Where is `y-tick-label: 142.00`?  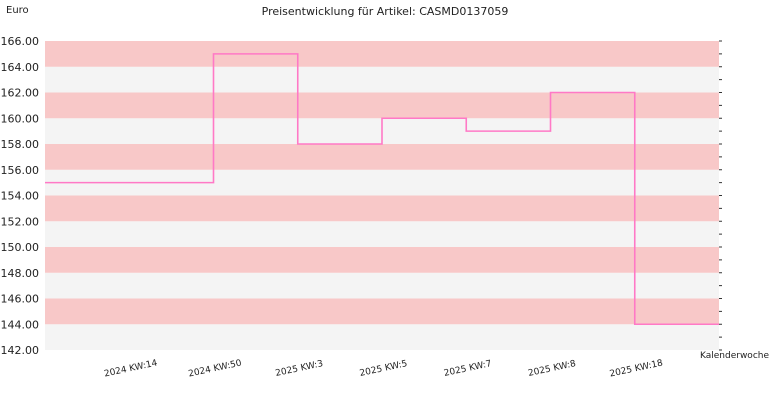 y-tick-label: 142.00 is located at coordinates (20, 350).